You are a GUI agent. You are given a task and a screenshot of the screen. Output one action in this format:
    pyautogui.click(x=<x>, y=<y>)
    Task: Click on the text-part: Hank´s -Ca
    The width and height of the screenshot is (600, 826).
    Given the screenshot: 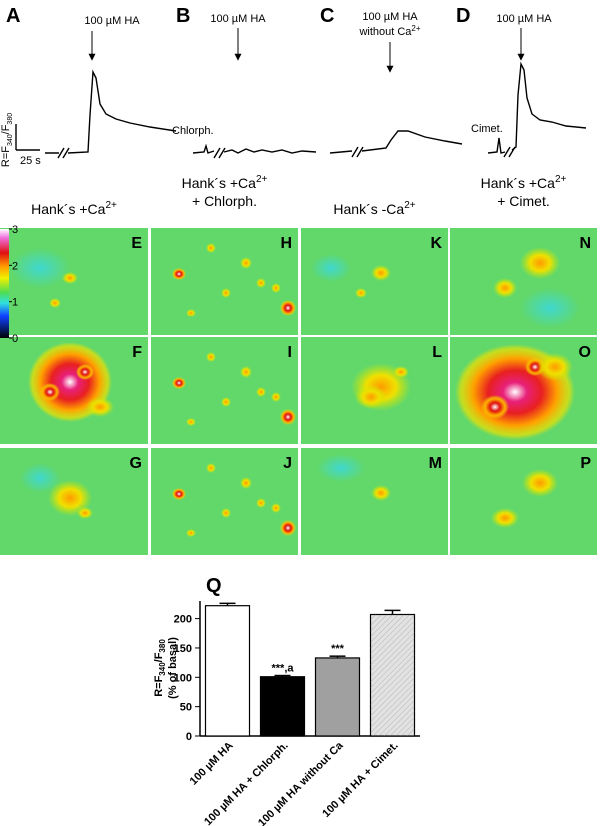 What is the action you would take?
    pyautogui.click(x=368, y=209)
    